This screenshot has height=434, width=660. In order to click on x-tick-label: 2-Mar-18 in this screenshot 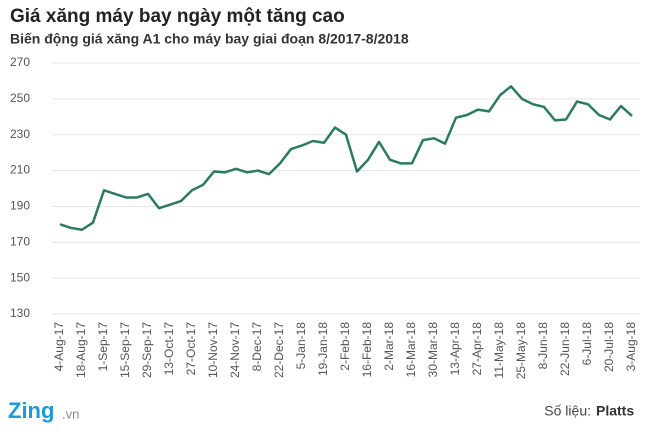, I will do `click(389, 346)`.